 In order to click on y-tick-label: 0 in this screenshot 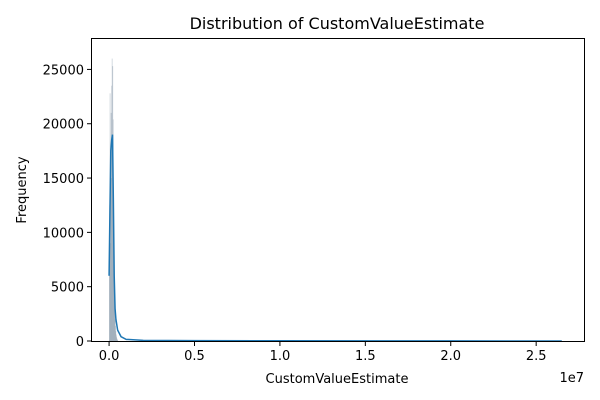, I will do `click(80, 342)`.